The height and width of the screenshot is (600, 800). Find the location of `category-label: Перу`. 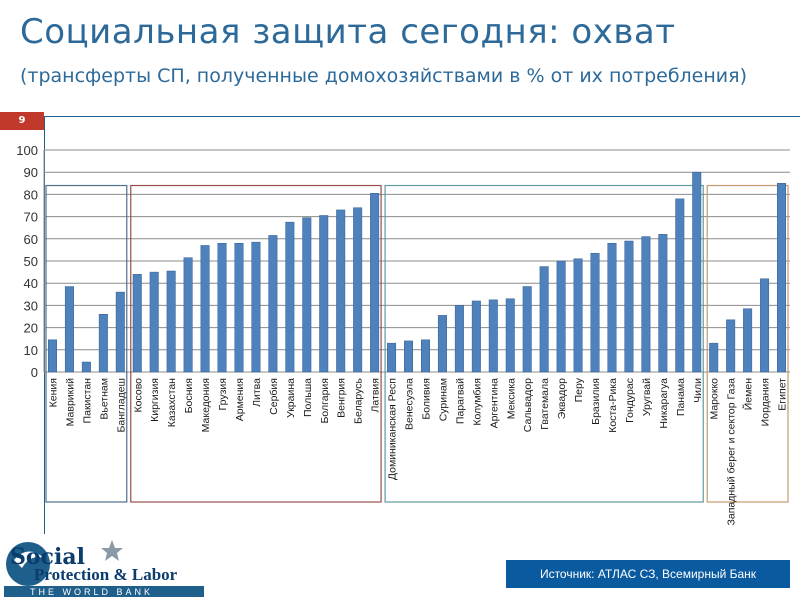

category-label: Перу is located at coordinates (579, 389).